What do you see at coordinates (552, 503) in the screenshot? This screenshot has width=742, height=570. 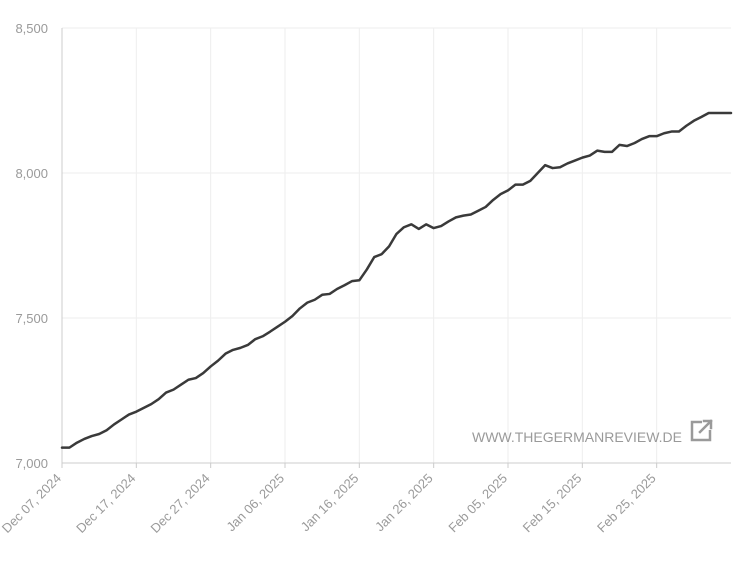 I see `x-tick-label: Feb 15, 2025` at bounding box center [552, 503].